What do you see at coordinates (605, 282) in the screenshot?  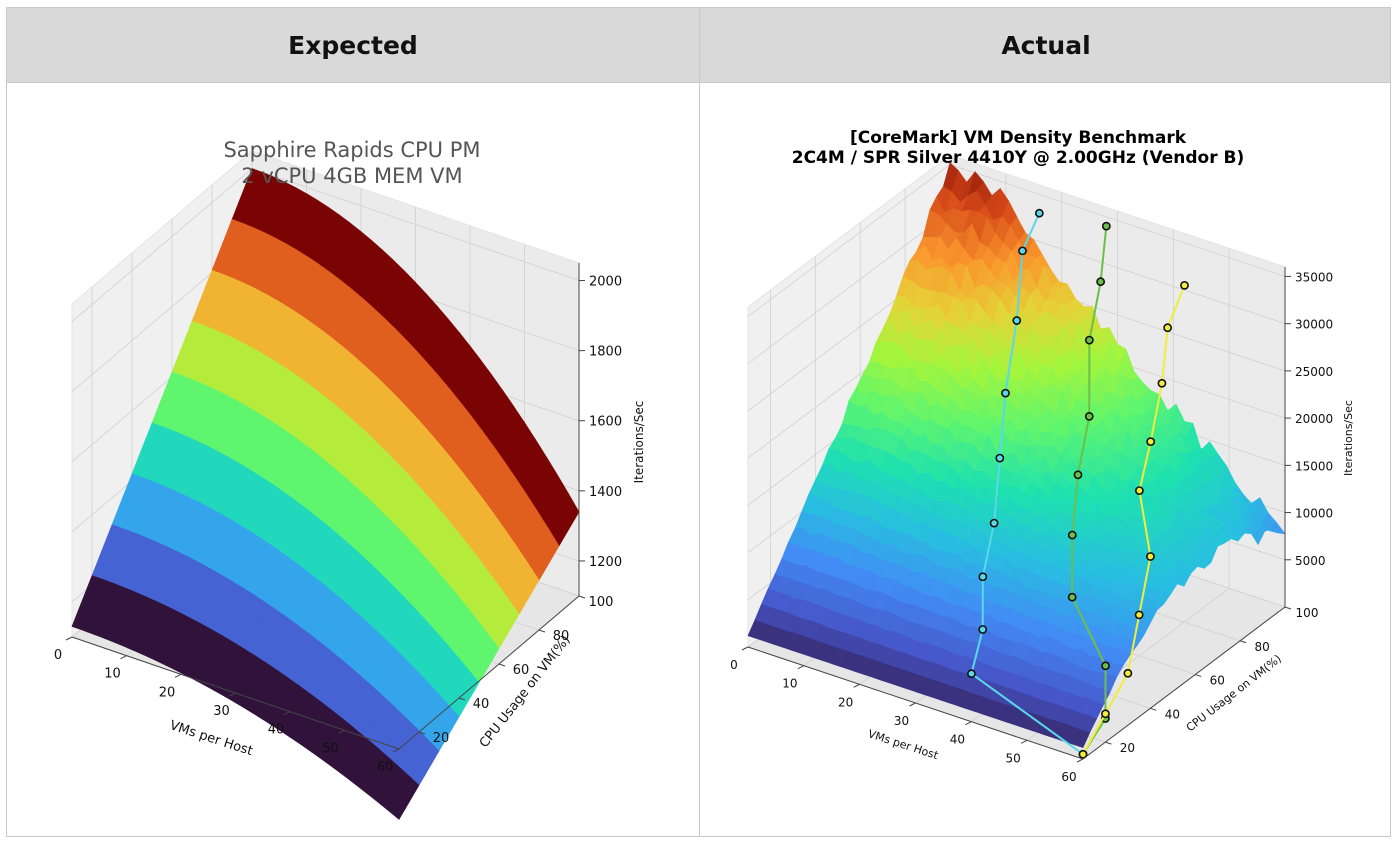 I see `z-tick-label: 2000` at bounding box center [605, 282].